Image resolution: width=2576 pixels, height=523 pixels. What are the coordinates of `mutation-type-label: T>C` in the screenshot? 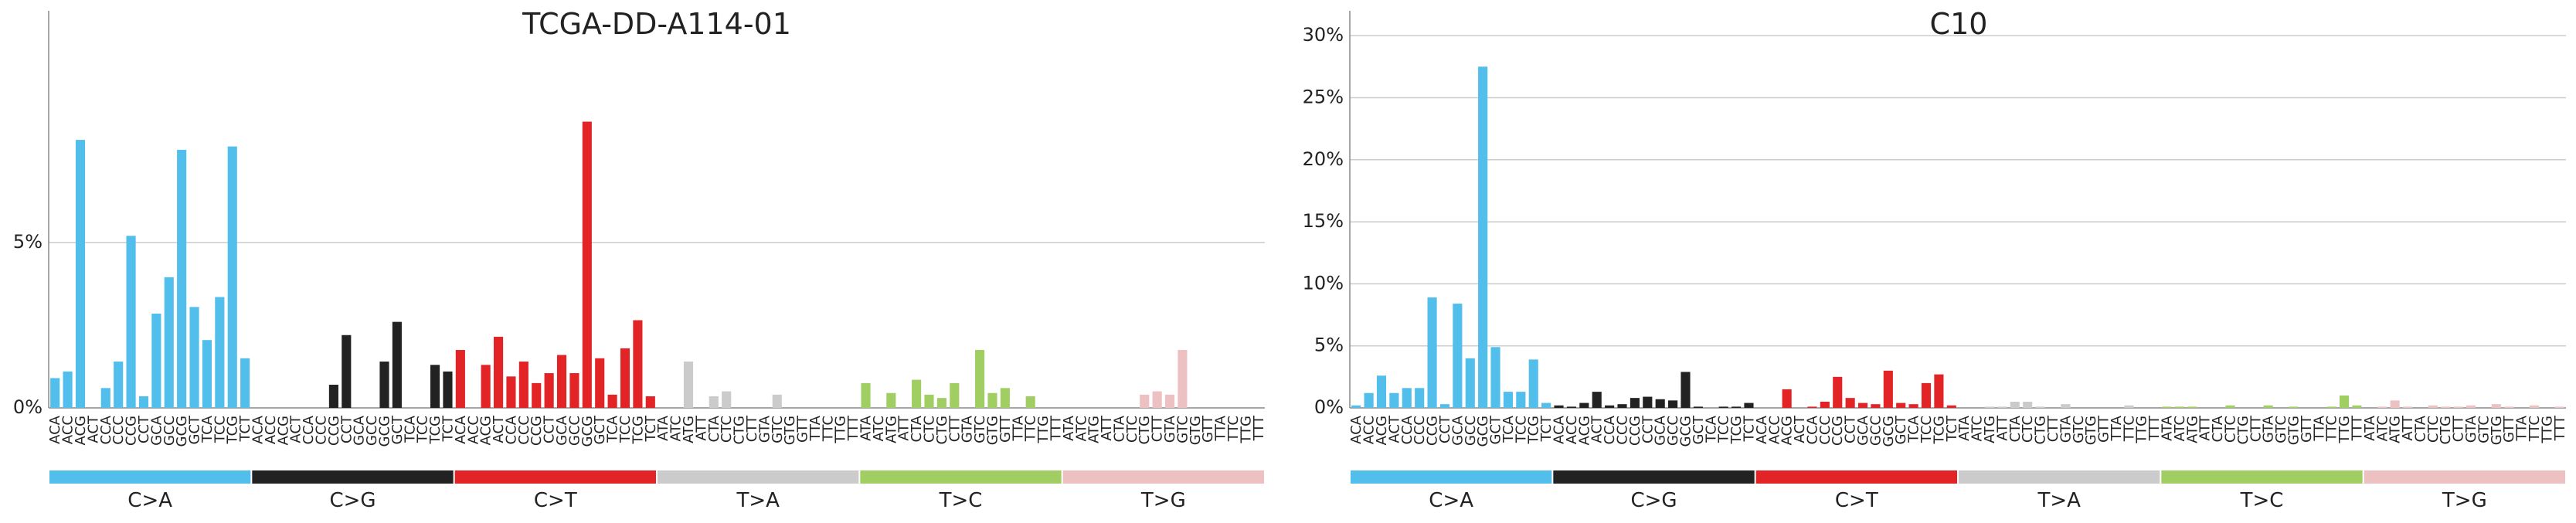 It's located at (2262, 500).